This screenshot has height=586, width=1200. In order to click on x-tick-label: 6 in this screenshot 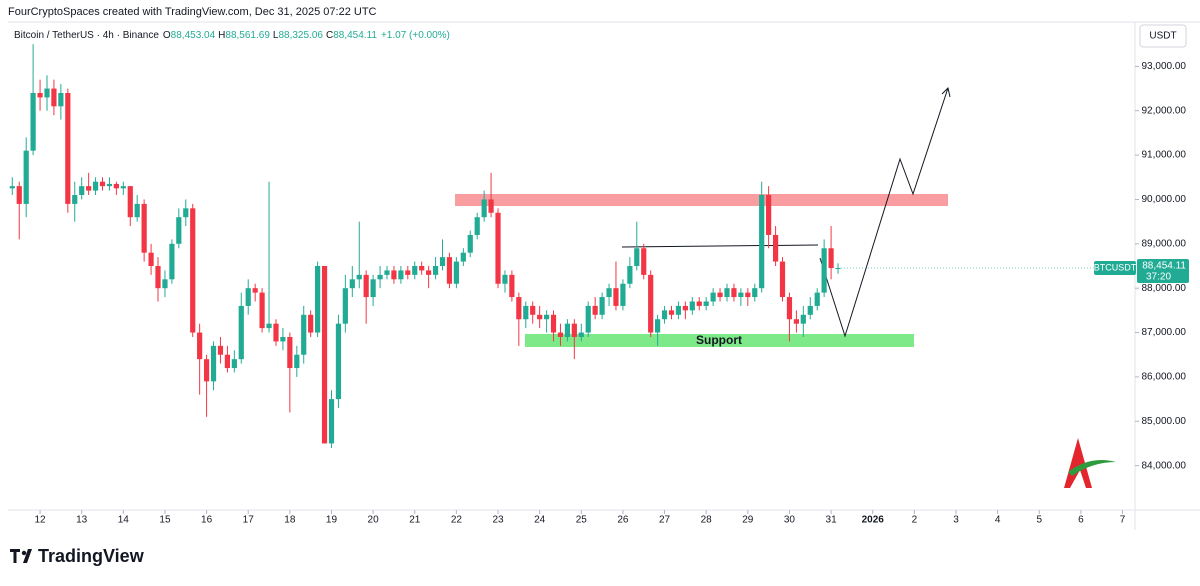, I will do `click(1081, 520)`.